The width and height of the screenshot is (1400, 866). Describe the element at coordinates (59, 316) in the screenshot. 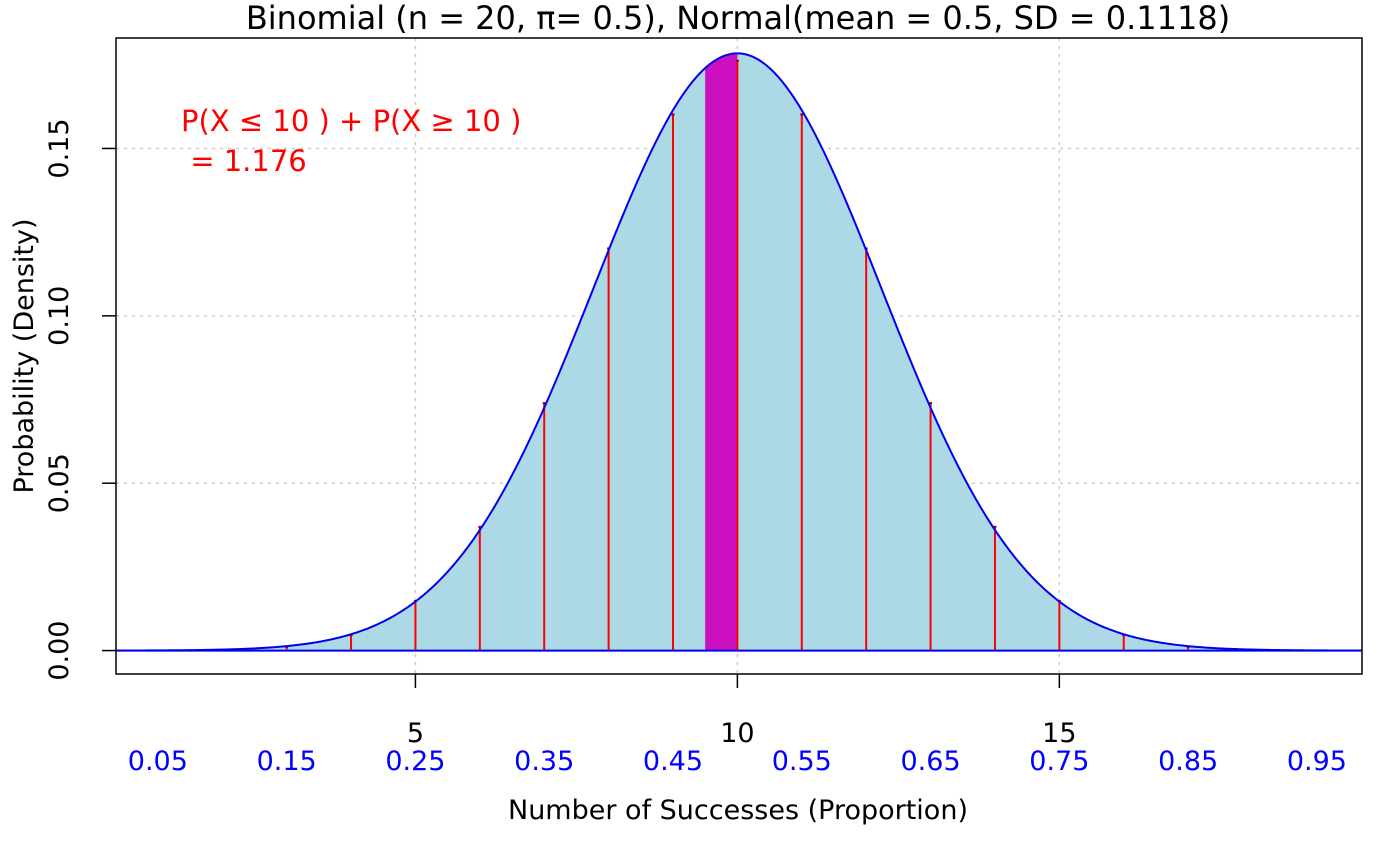

I see `y-tick-label: 0.10` at that location.